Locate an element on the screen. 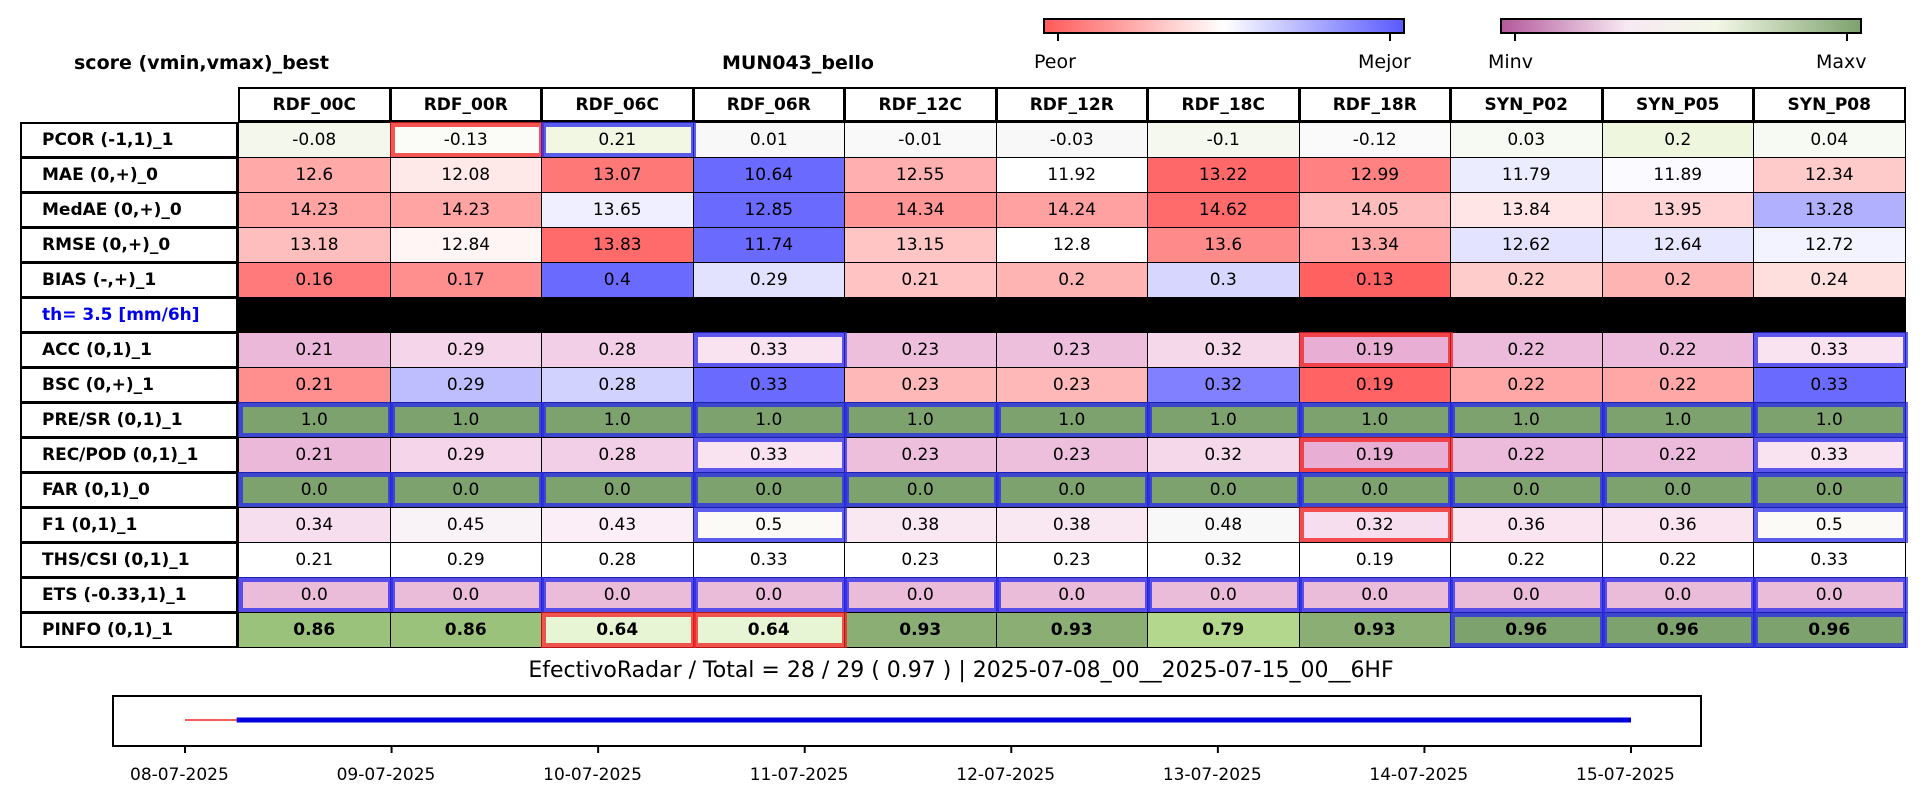 The height and width of the screenshot is (804, 1922). row-header: th= 3.5 [mm/6h] is located at coordinates (129, 315).